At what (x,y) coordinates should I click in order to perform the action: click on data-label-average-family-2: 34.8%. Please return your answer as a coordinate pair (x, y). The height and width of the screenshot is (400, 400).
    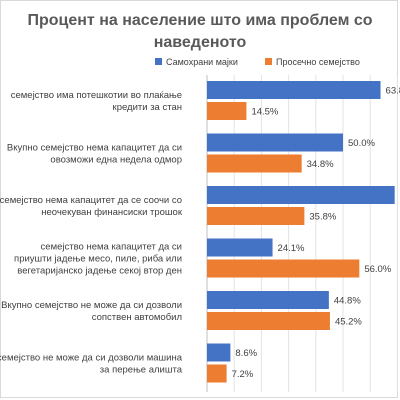
    Looking at the image, I should click on (320, 164).